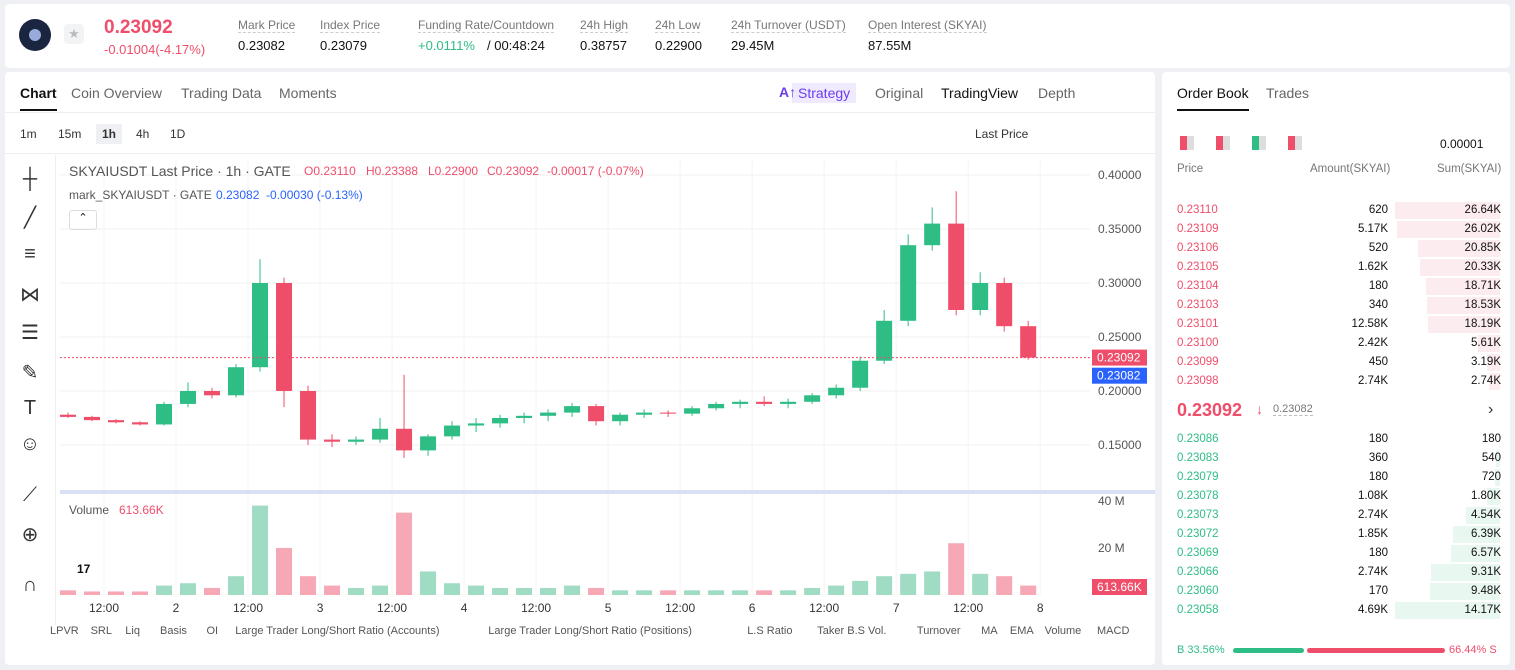 The height and width of the screenshot is (670, 1515). I want to click on indicator: Volume, so click(1063, 631).